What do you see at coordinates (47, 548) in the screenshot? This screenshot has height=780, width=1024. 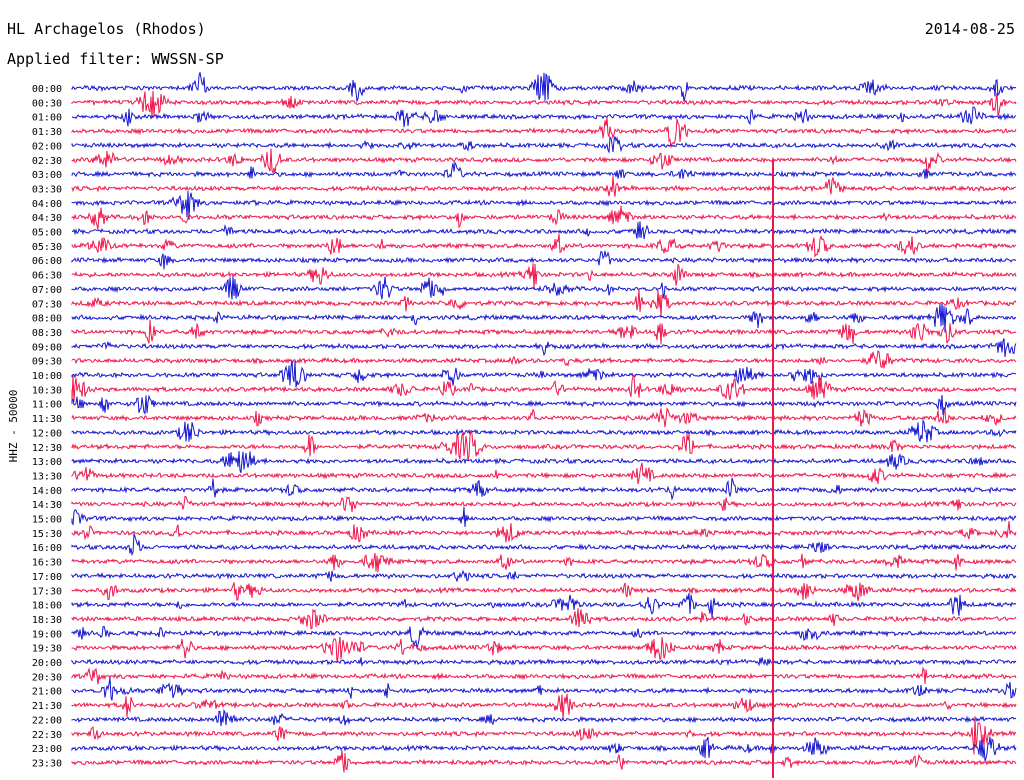 I see `row-time-label: 16:00` at bounding box center [47, 548].